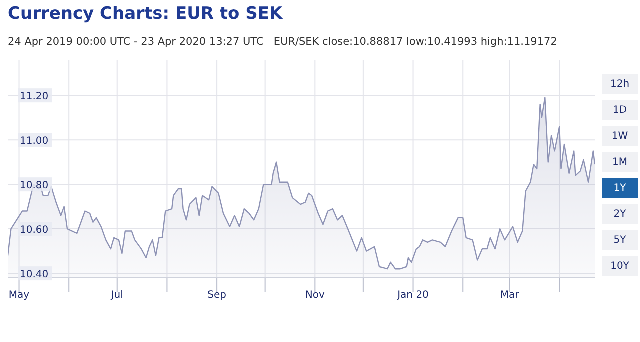 This screenshot has width=640, height=342. What do you see at coordinates (620, 84) in the screenshot?
I see `text: 12h` at bounding box center [620, 84].